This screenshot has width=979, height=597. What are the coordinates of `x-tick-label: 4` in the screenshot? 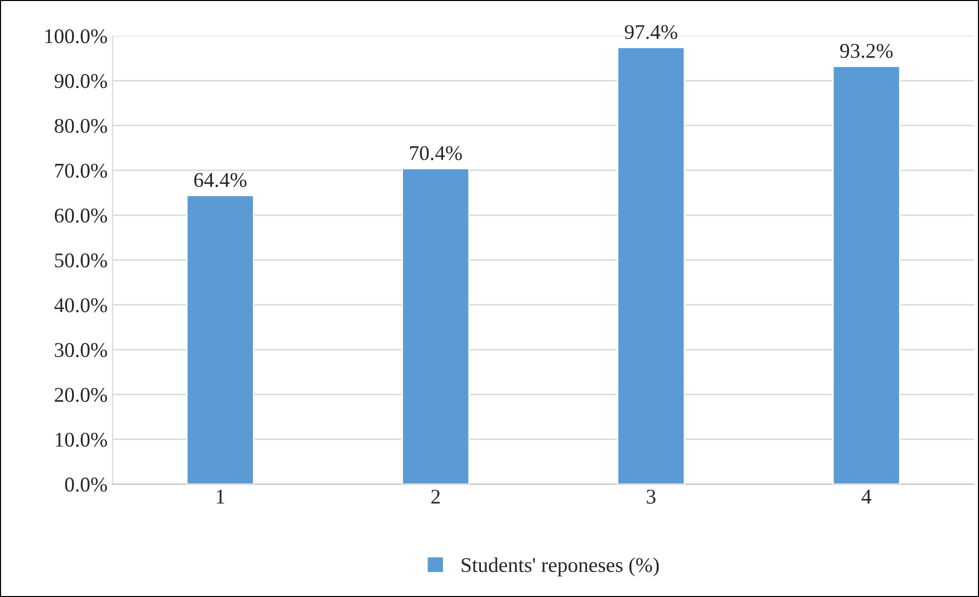 It's located at (867, 497).